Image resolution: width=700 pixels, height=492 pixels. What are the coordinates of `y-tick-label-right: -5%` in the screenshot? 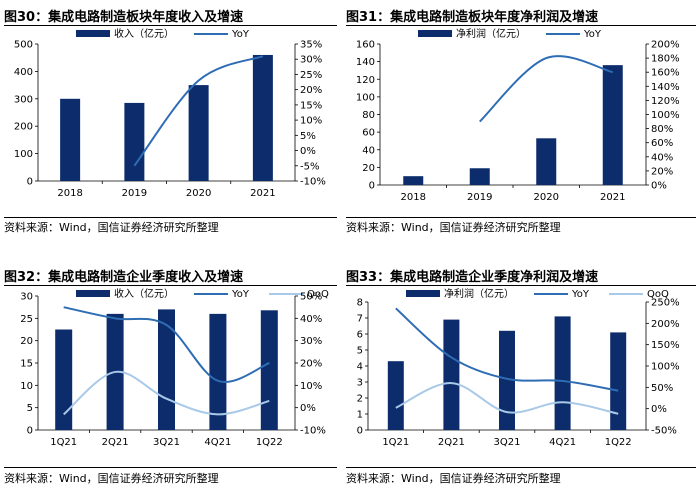 It's located at (309, 166).